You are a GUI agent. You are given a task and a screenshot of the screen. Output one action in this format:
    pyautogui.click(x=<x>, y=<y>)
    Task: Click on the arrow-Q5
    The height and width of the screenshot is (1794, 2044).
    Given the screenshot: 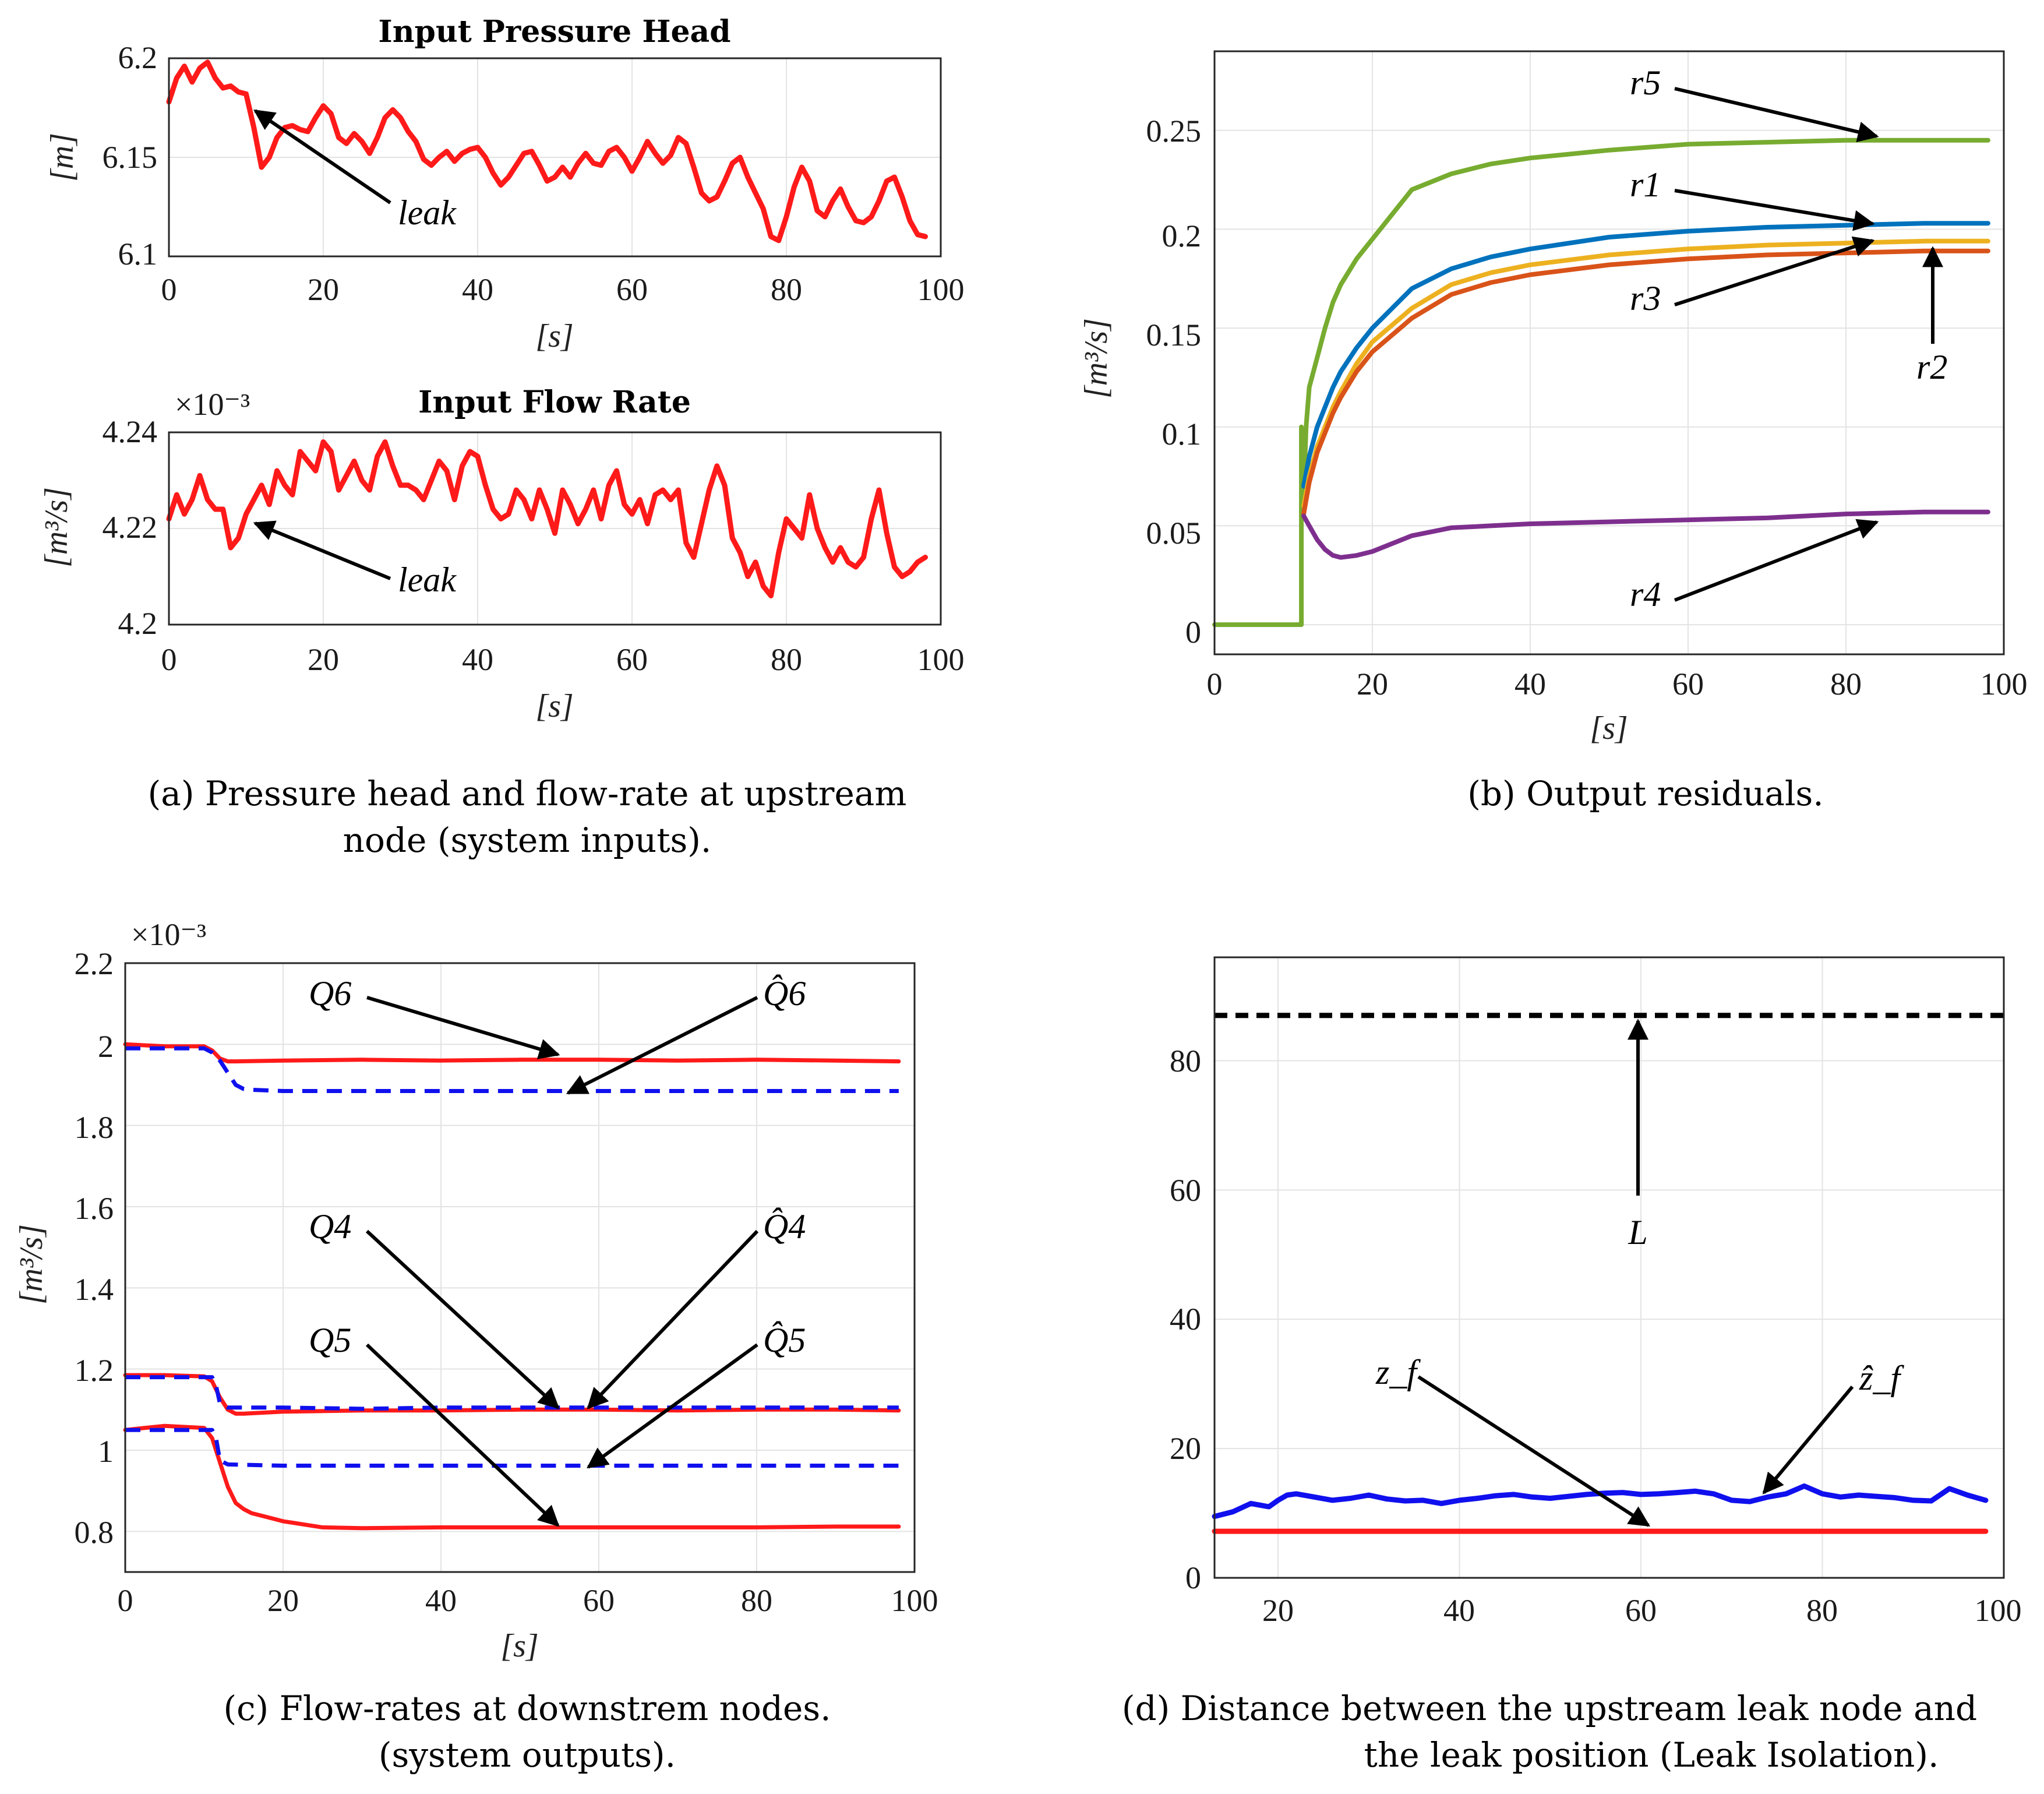 What is the action you would take?
    pyautogui.click(x=462, y=1435)
    